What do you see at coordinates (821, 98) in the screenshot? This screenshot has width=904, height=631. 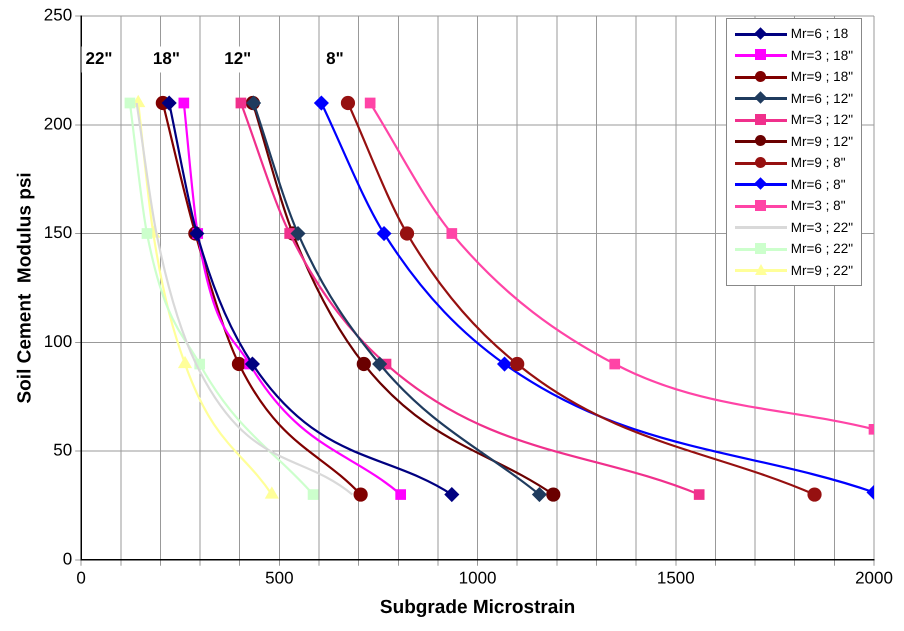 I see `legend-label: Mr=6 ; 12"` at bounding box center [821, 98].